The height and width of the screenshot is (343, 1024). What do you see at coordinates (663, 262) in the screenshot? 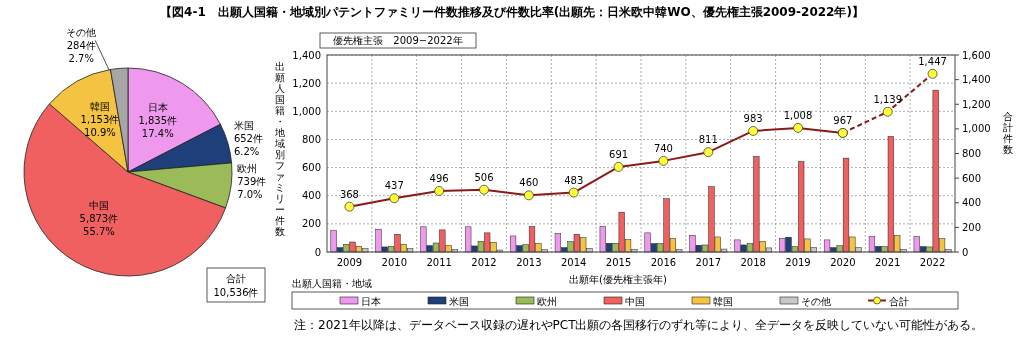
I see `x-tick-label: 2016` at bounding box center [663, 262].